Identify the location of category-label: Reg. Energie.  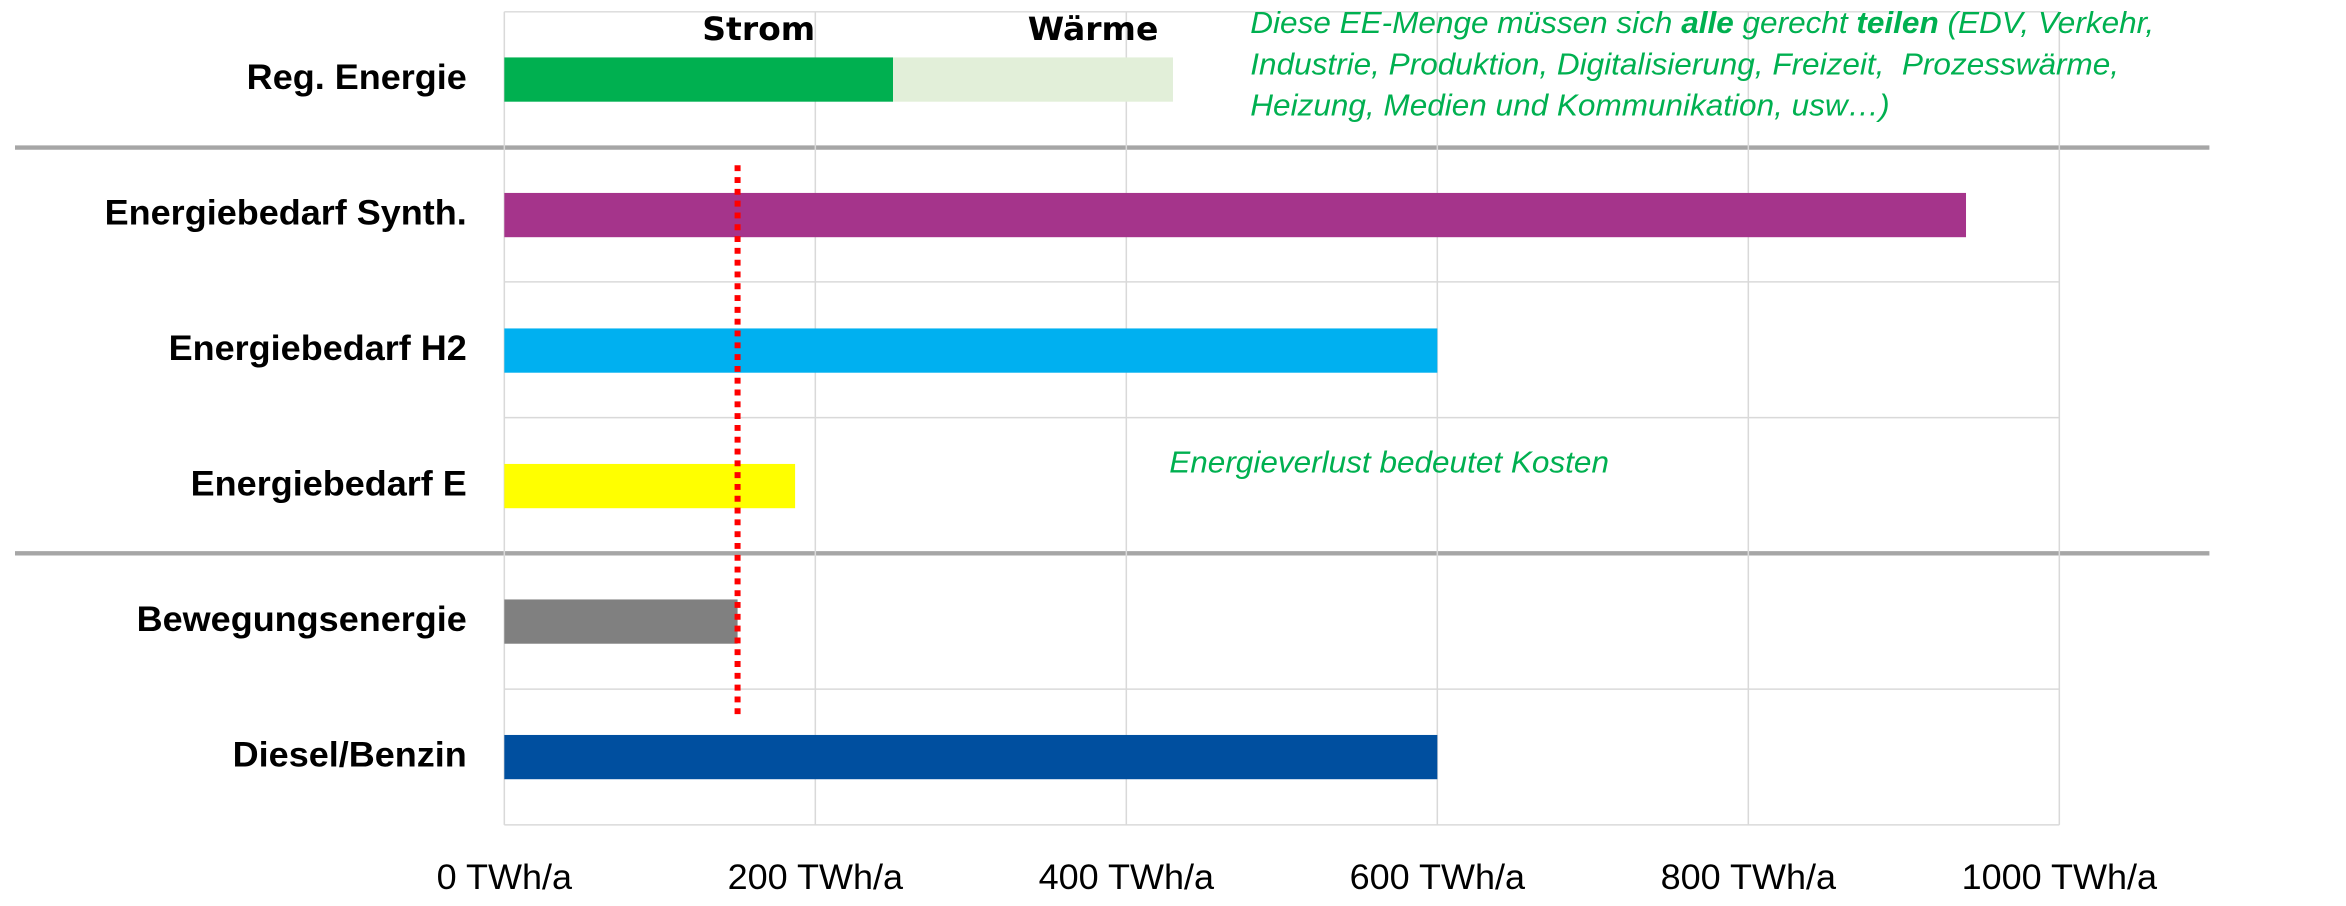
(357, 77).